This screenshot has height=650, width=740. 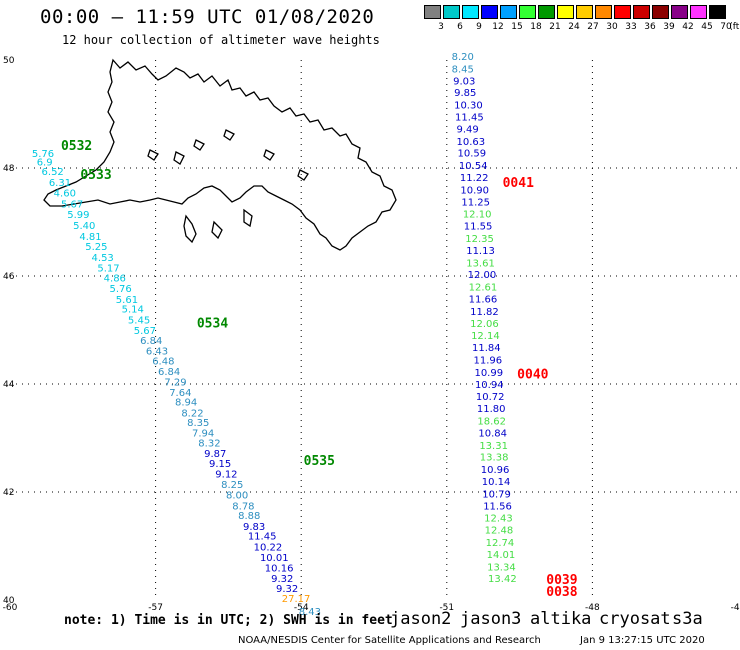 I want to click on legend-label: 30, so click(x=612, y=27).